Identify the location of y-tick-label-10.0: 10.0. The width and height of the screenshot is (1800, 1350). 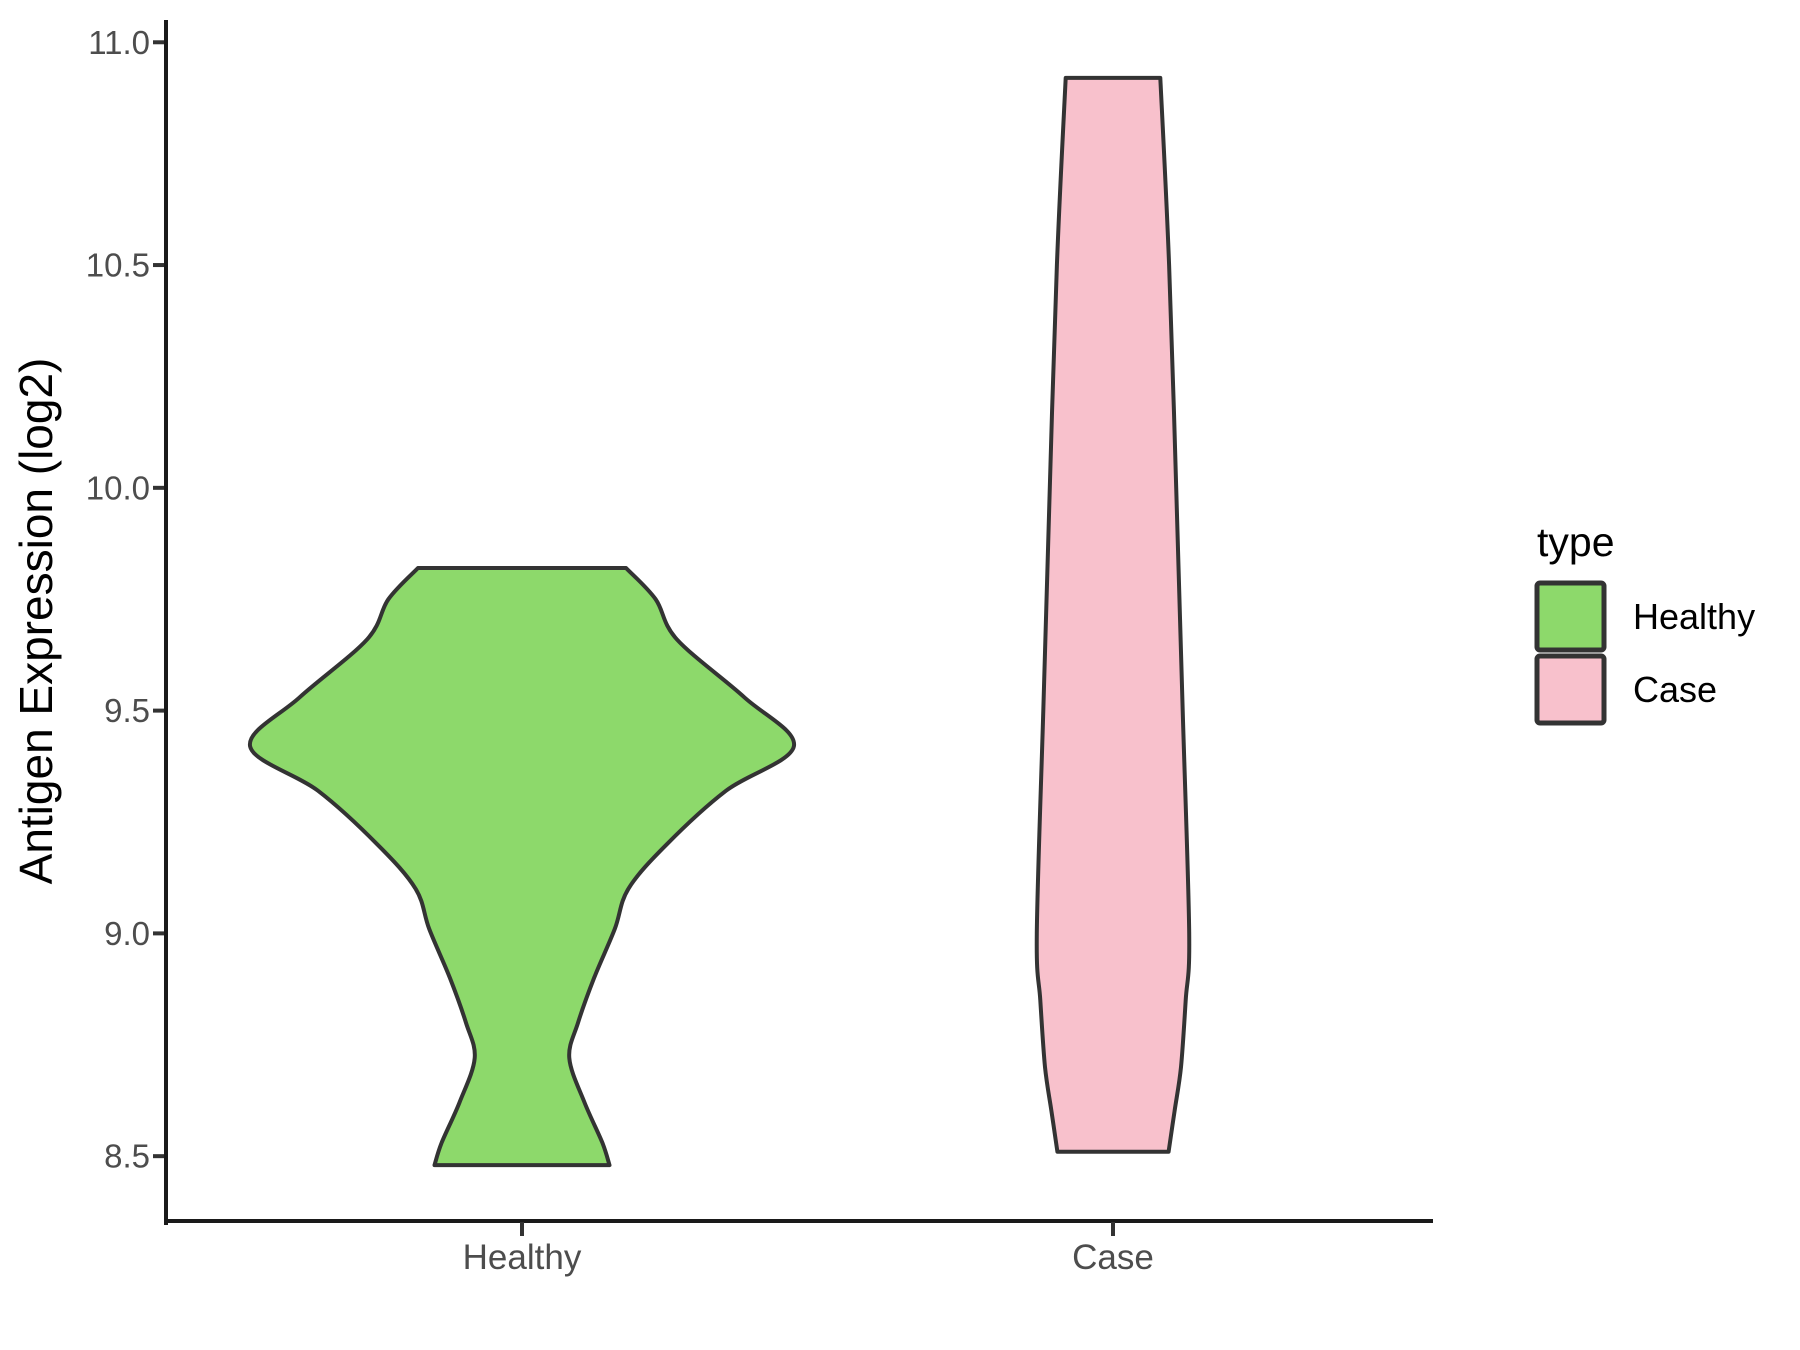
(118, 487).